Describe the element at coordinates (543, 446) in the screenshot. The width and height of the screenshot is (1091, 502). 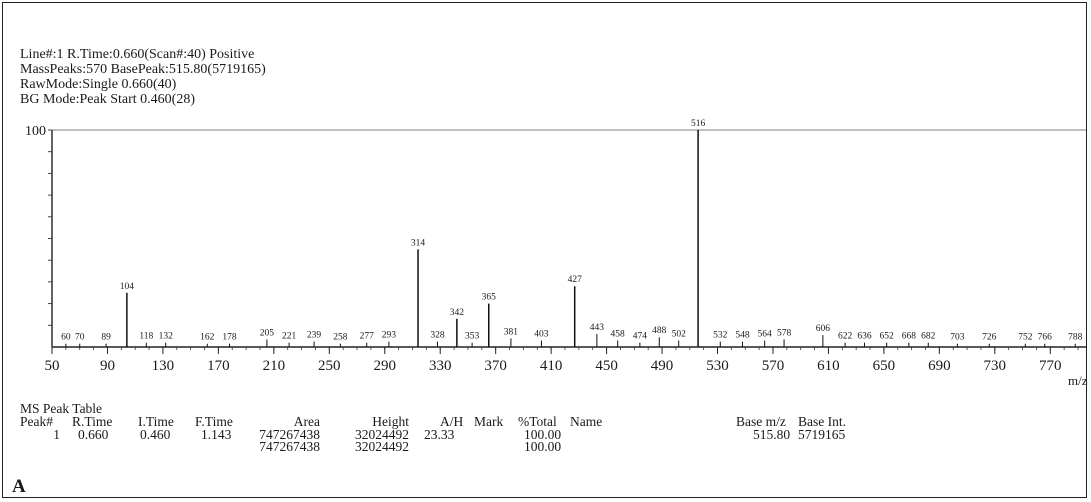
I see `total-percent: 100.00` at that location.